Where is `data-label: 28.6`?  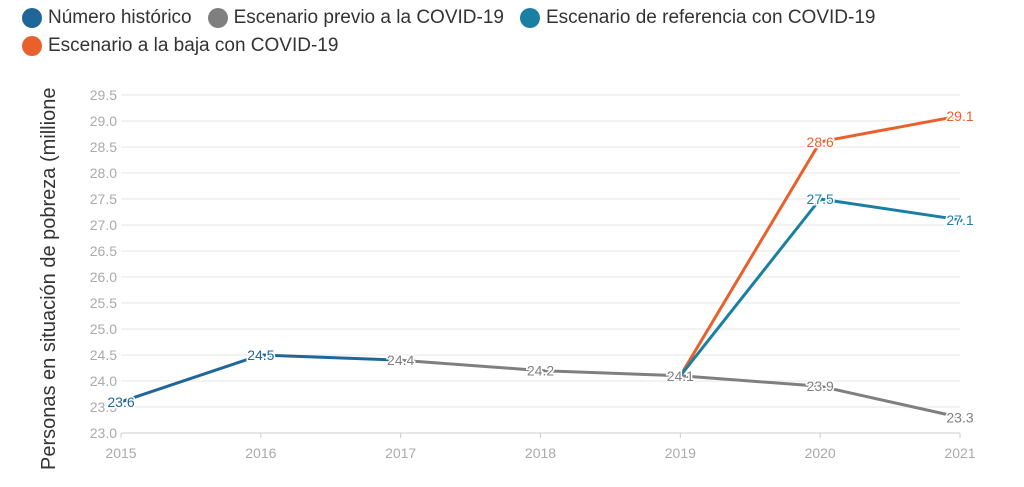 data-label: 28.6 is located at coordinates (820, 142).